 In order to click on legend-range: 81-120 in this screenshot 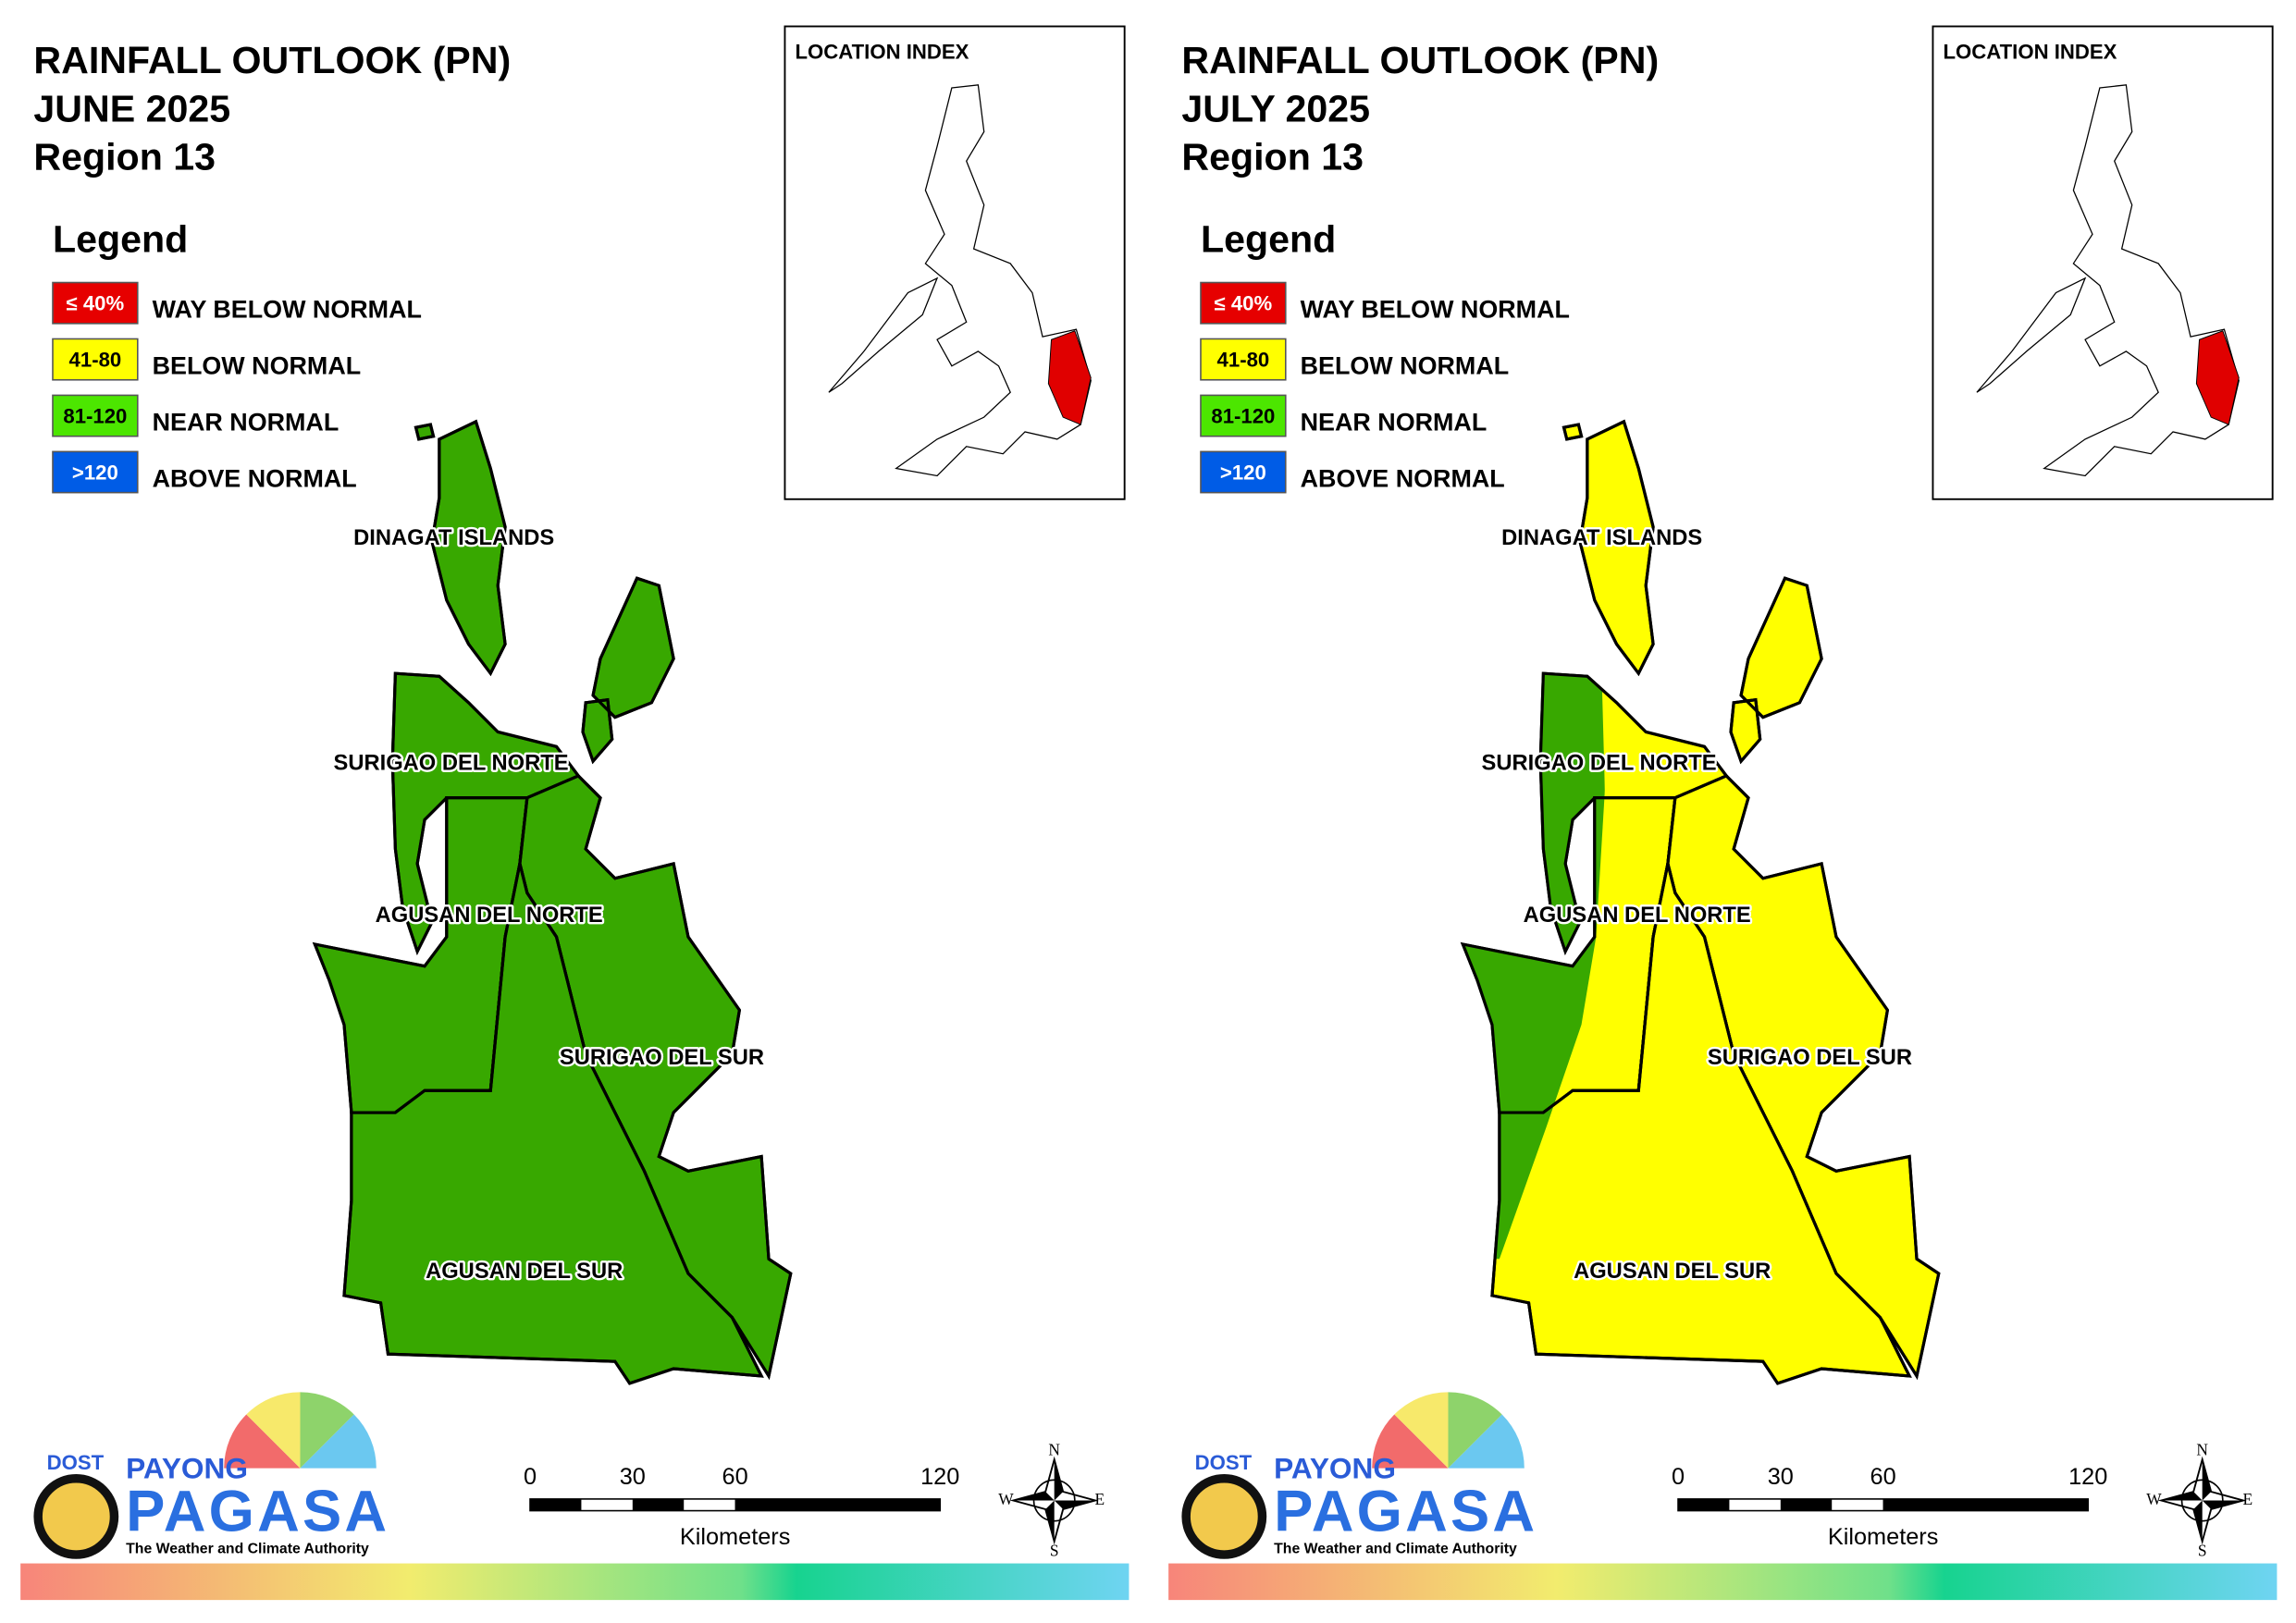, I will do `click(95, 415)`.